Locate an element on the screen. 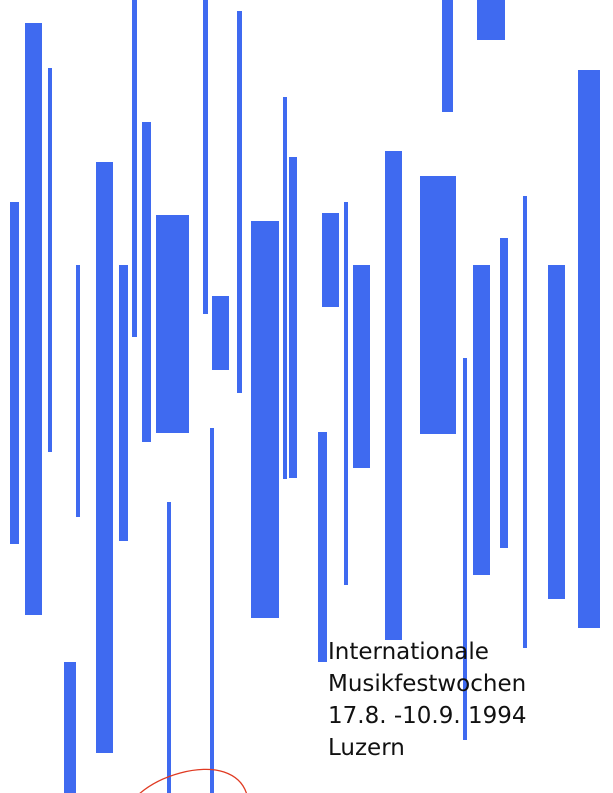 The image size is (613, 793). date-line: 17.8. -10.9. 1994 is located at coordinates (427, 716).